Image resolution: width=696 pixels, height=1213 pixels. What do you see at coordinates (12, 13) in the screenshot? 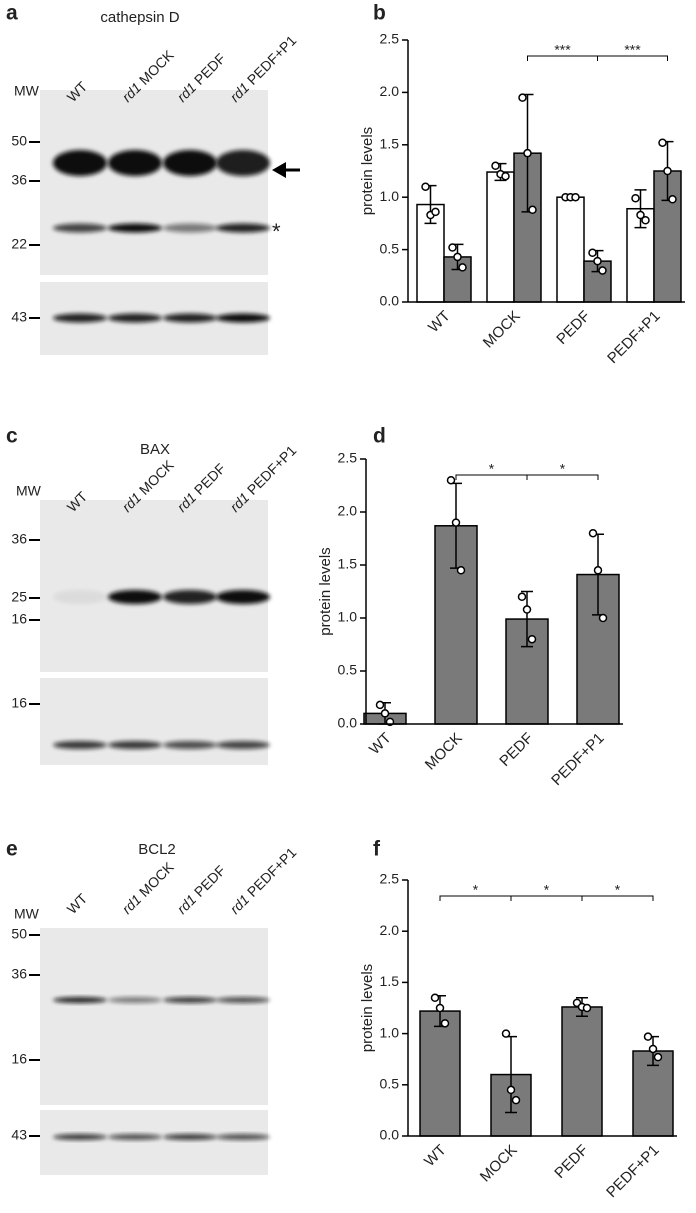
I see `panel-label: a` at bounding box center [12, 13].